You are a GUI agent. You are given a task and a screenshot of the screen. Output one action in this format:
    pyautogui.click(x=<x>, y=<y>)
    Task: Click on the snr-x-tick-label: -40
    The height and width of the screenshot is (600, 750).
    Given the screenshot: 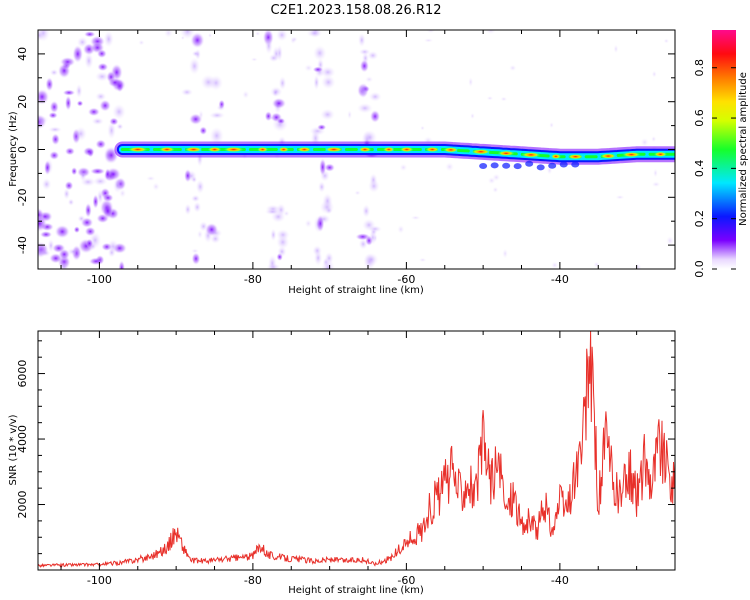 What is the action you would take?
    pyautogui.click(x=560, y=580)
    